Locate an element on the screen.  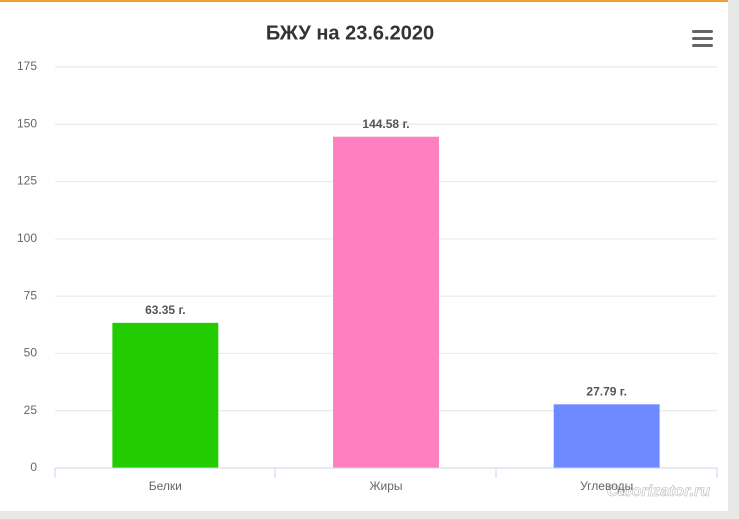
y-tick-label: 125 is located at coordinates (27, 181).